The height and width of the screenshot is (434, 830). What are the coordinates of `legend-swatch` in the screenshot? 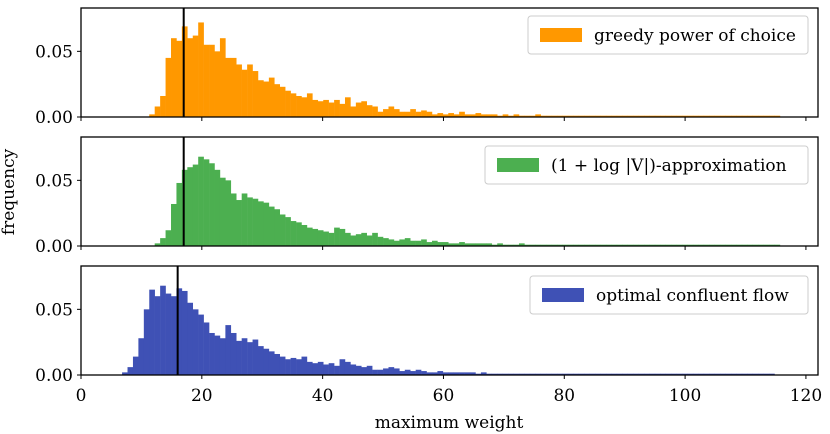 It's located at (563, 295).